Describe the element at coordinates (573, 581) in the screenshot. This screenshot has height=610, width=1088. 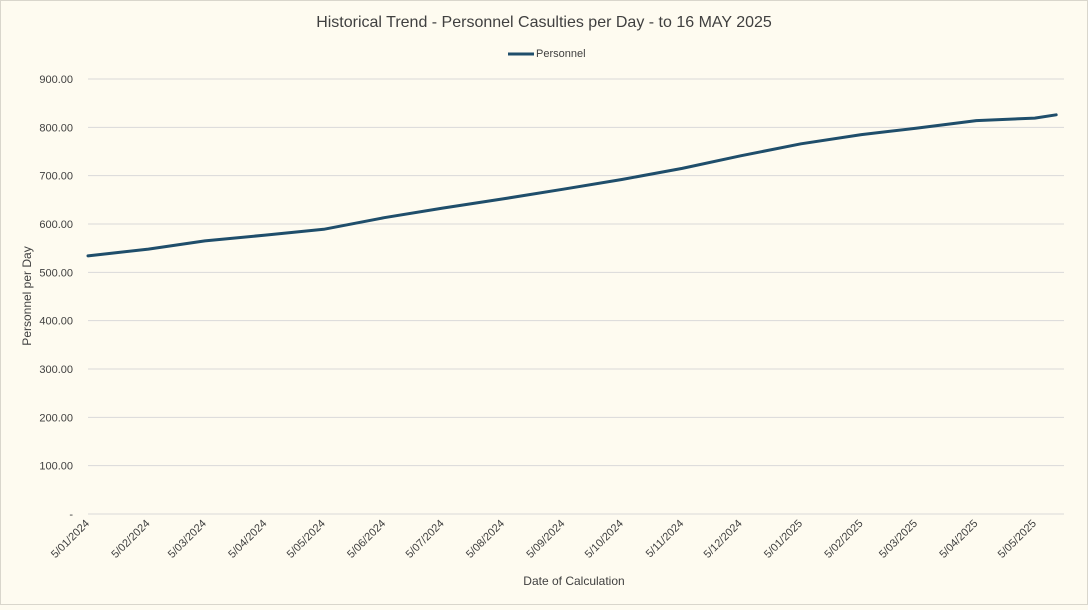
I see `x-axis-title: Date of Calculation` at that location.